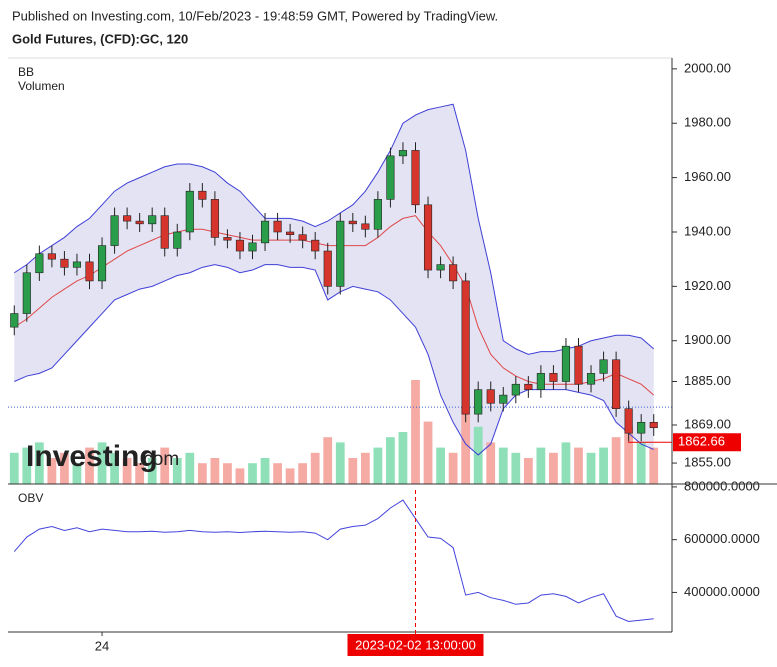 Image resolution: width=777 pixels, height=667 pixels. I want to click on instrument-title: Gold Futures, (CFD):GC, 120, so click(100, 38).